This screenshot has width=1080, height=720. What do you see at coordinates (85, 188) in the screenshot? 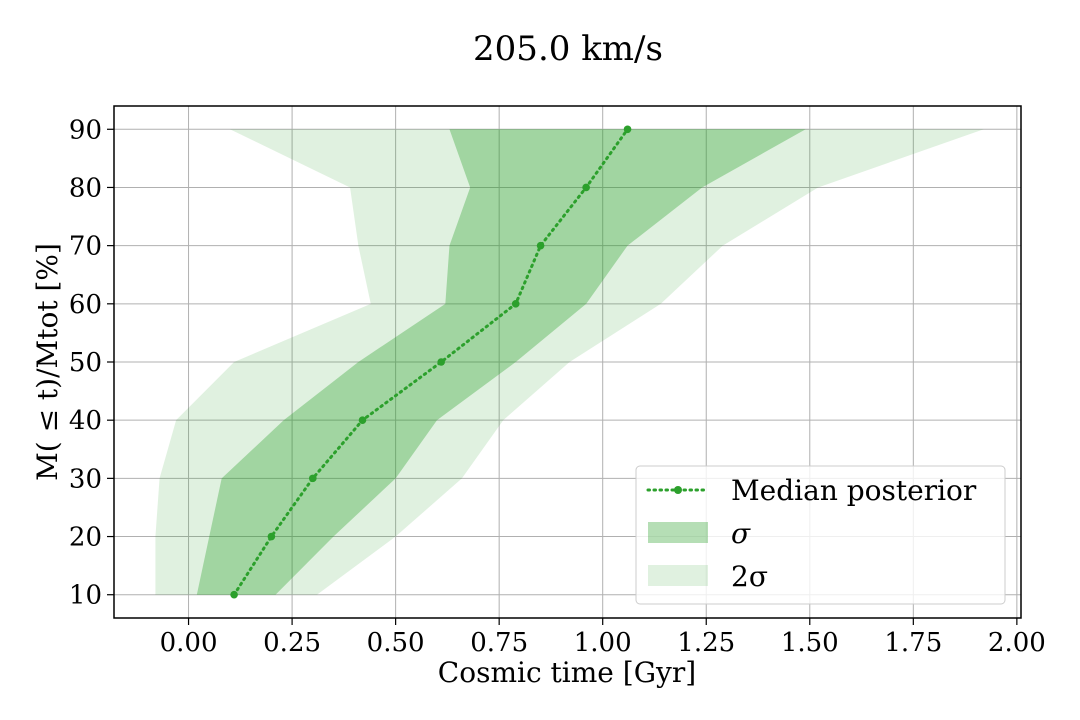
I see `y-tick-label-7: 80` at bounding box center [85, 188].